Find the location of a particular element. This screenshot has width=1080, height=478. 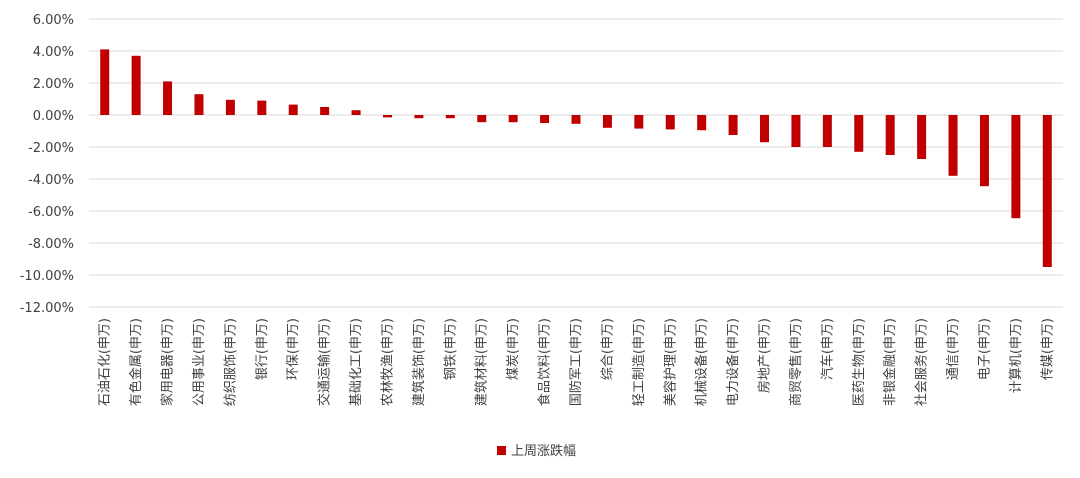

legend-label: 上周涨跌幅 is located at coordinates (543, 451).